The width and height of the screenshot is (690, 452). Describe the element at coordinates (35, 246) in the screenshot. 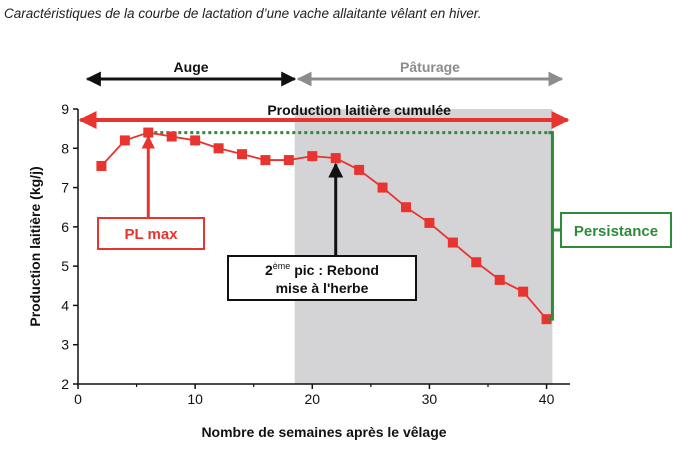

I see `y-axis-label: Production laitière (kg/j)` at that location.